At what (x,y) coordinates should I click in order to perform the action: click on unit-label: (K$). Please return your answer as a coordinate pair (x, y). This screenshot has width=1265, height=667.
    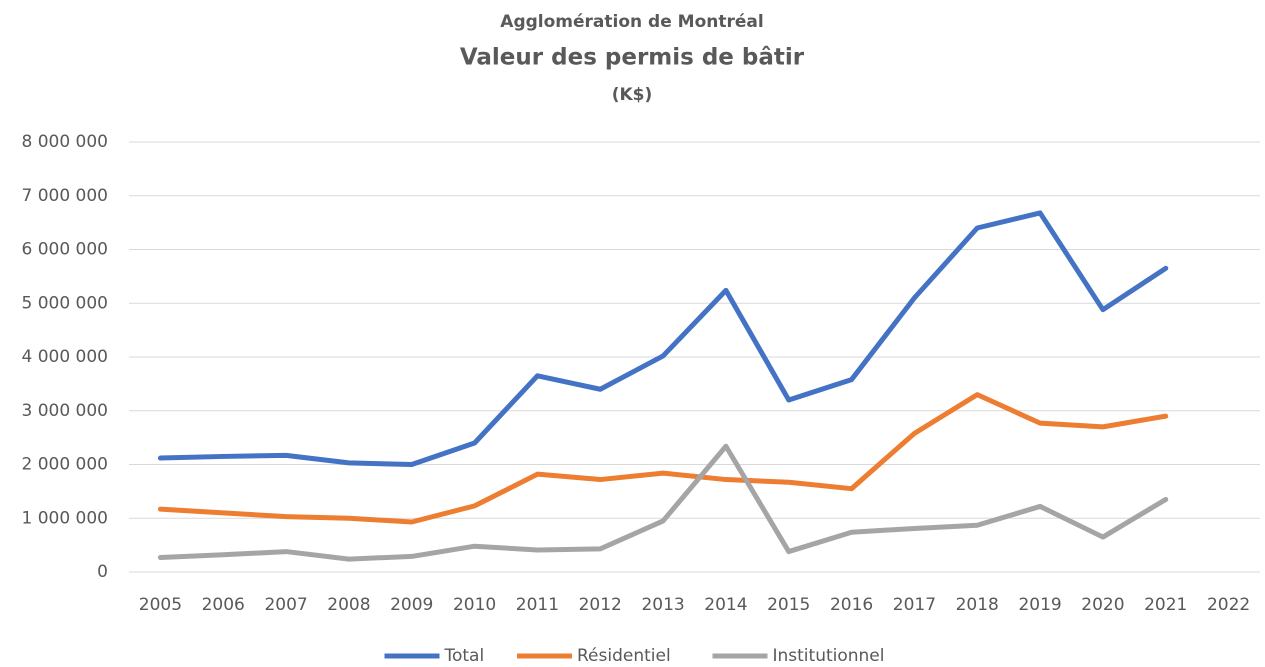
    Looking at the image, I should click on (632, 95).